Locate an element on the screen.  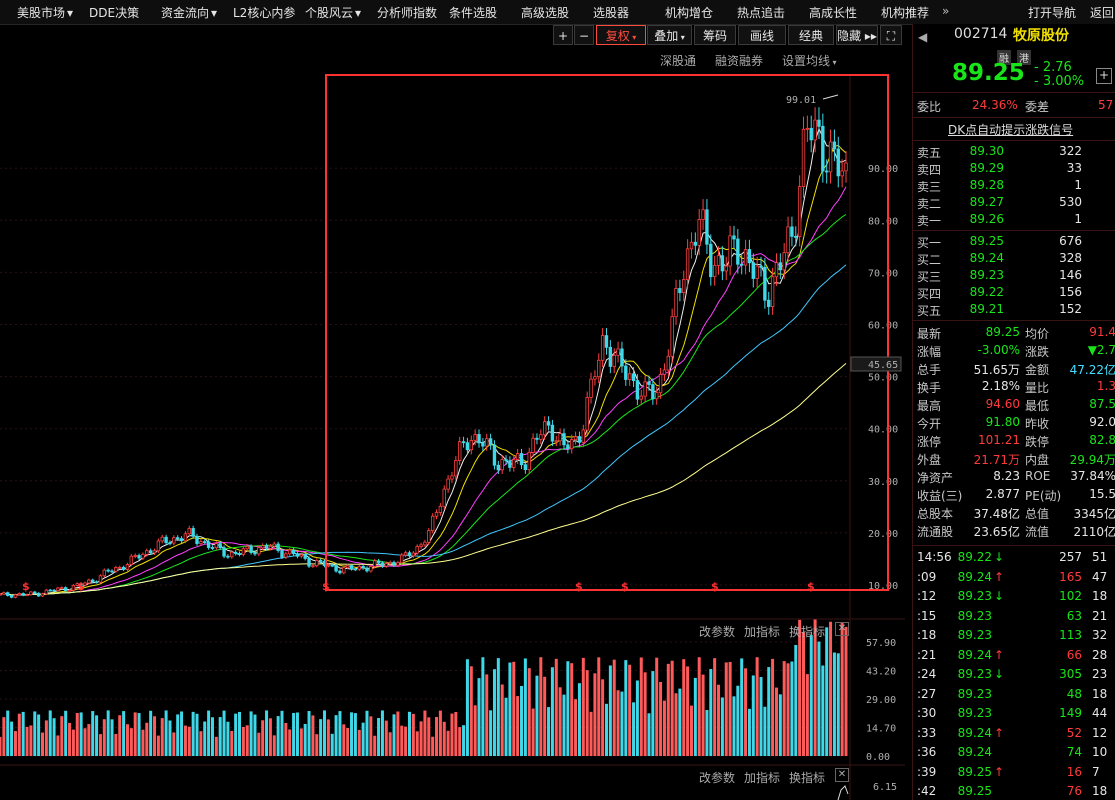
menu-item: 高级选股 is located at coordinates (545, 13).